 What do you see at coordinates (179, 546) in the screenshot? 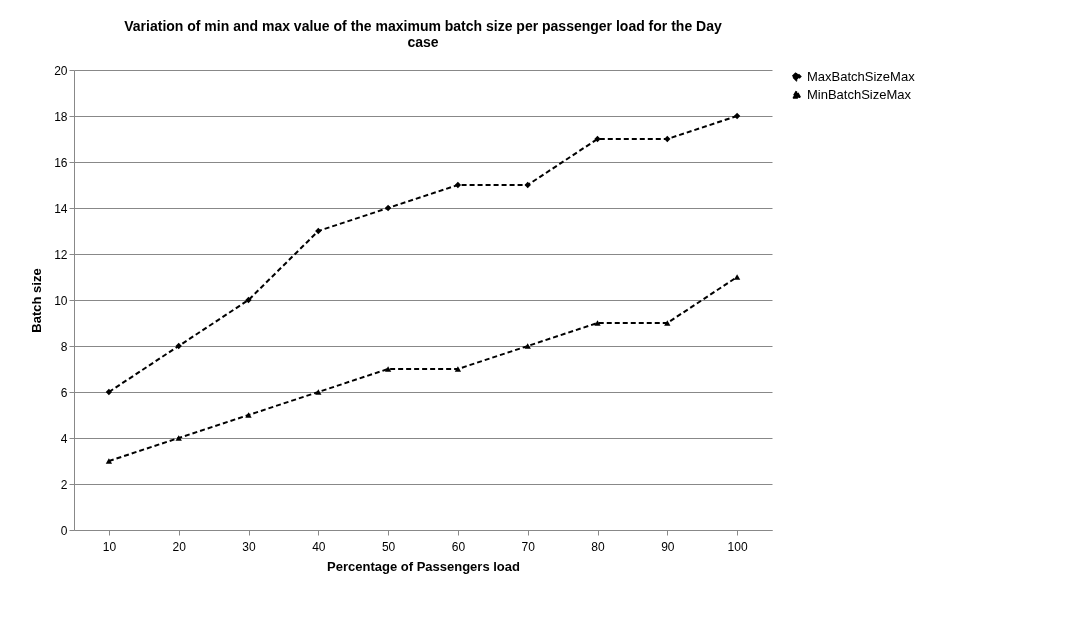
I see `x-tick-label: 20` at bounding box center [179, 546].